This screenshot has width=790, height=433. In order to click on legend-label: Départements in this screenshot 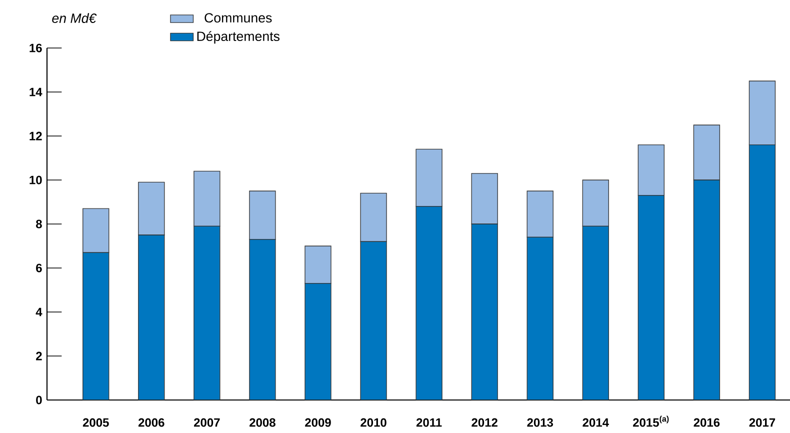, I will do `click(238, 37)`.